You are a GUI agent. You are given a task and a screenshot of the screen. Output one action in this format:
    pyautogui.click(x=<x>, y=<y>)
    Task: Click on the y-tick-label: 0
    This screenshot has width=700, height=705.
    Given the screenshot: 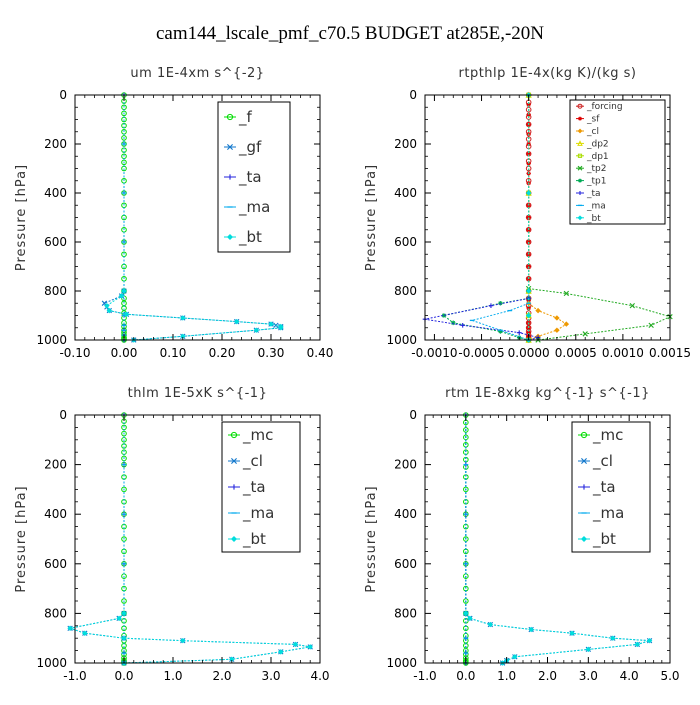 What is the action you would take?
    pyautogui.click(x=413, y=95)
    